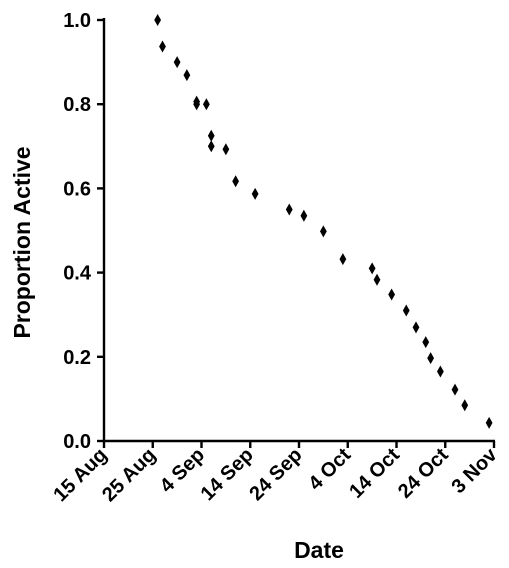  Describe the element at coordinates (77, 358) in the screenshot. I see `y-tick-label: 0.2` at that location.